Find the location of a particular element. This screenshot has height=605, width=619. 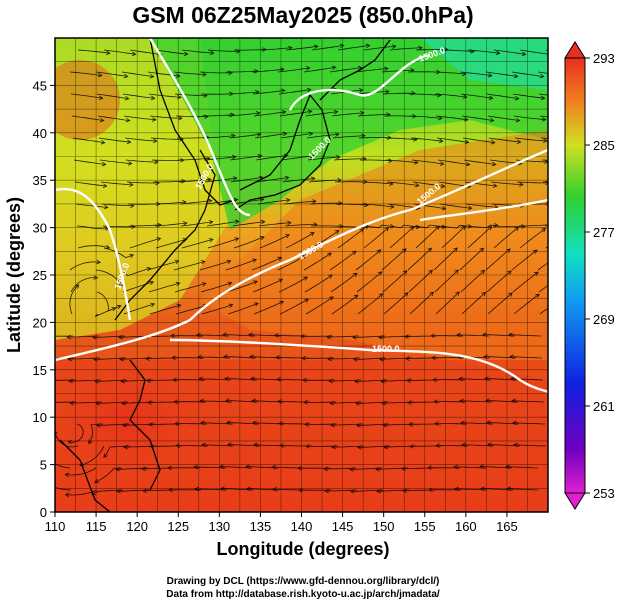

x-tick-label: 160 is located at coordinates (466, 526).